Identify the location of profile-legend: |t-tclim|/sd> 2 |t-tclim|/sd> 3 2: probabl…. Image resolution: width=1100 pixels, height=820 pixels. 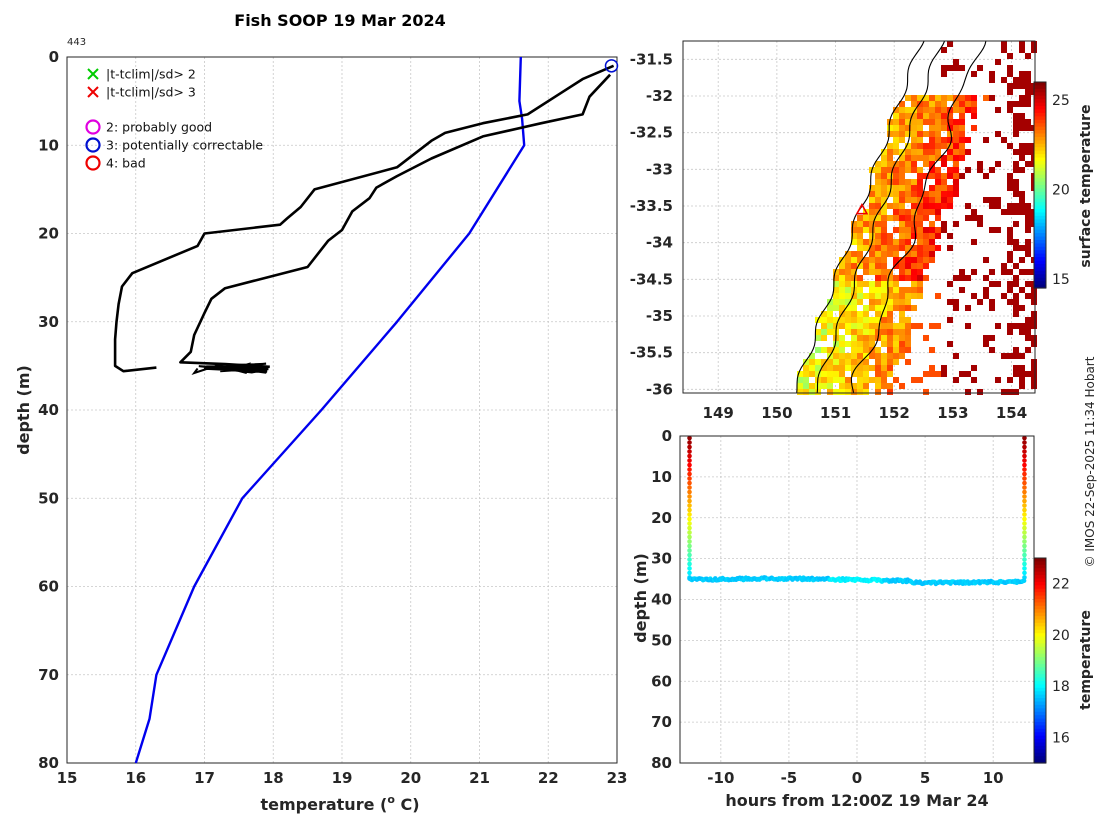
(174, 119).